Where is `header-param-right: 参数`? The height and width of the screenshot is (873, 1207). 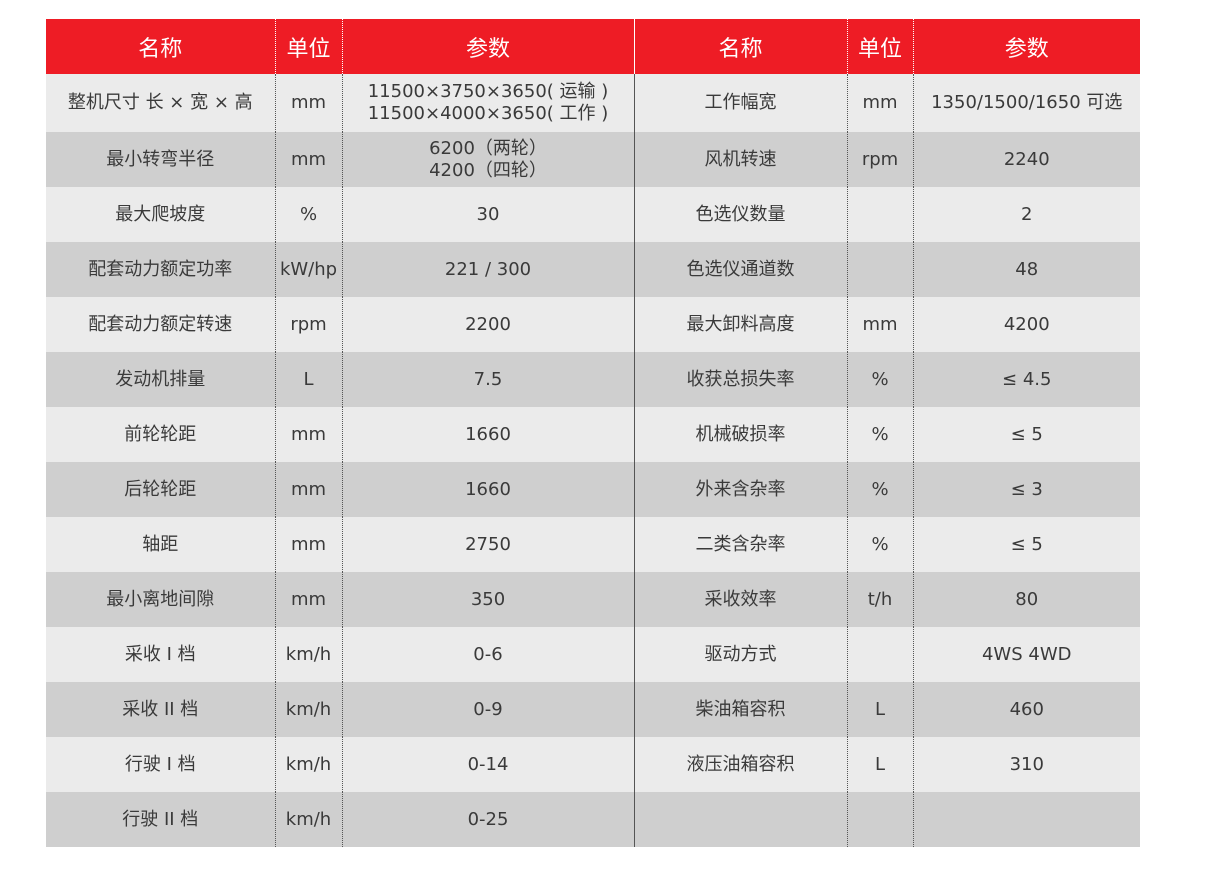
header-param-right: 参数 is located at coordinates (1026, 46).